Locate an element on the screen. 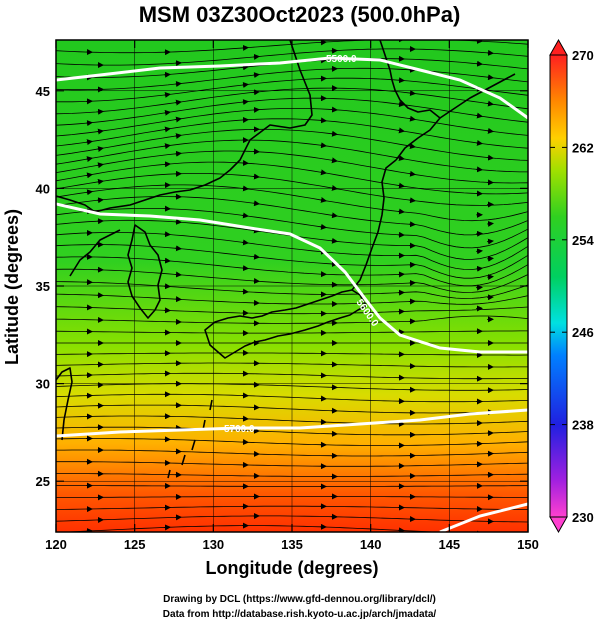  coastline-northern-honshu is located at coordinates (374, 225).